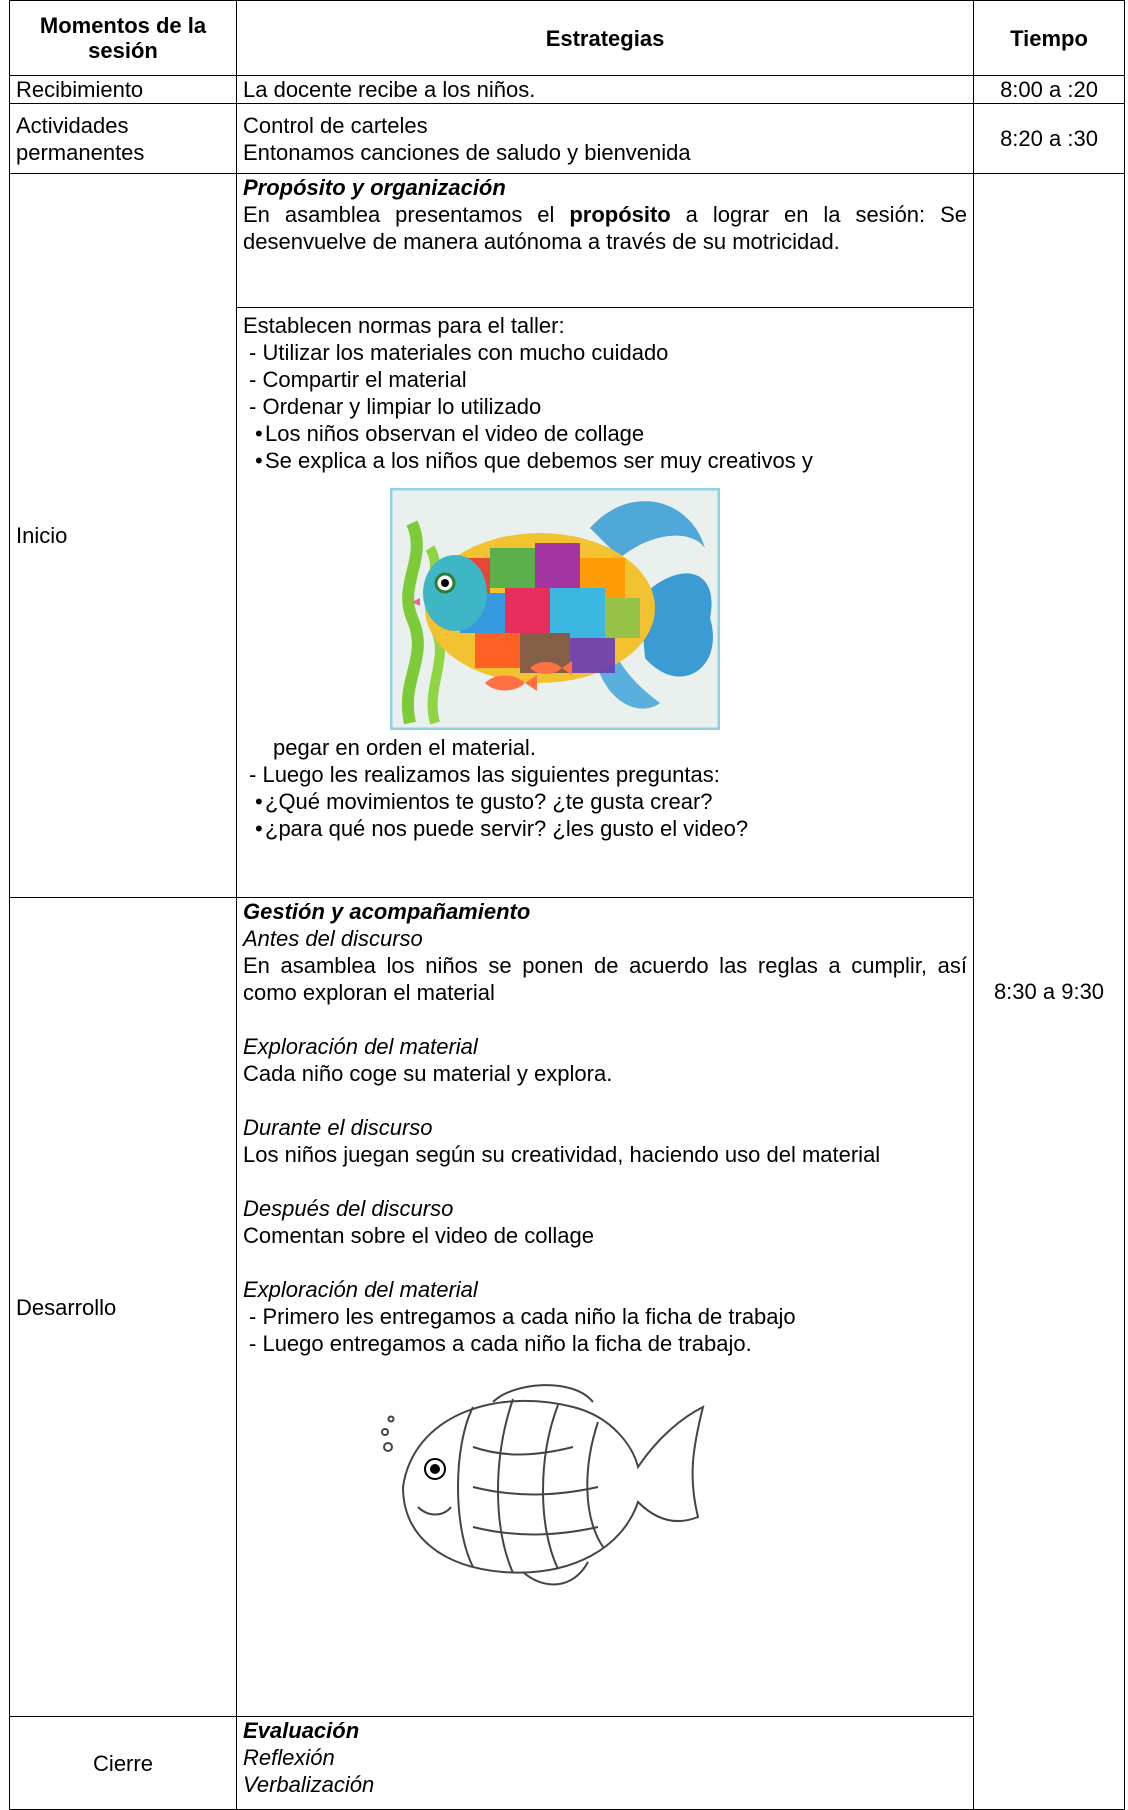 This screenshot has height=1810, width=1128. I want to click on list-item: Ordenar y limpiar lo utilizado, so click(605, 406).